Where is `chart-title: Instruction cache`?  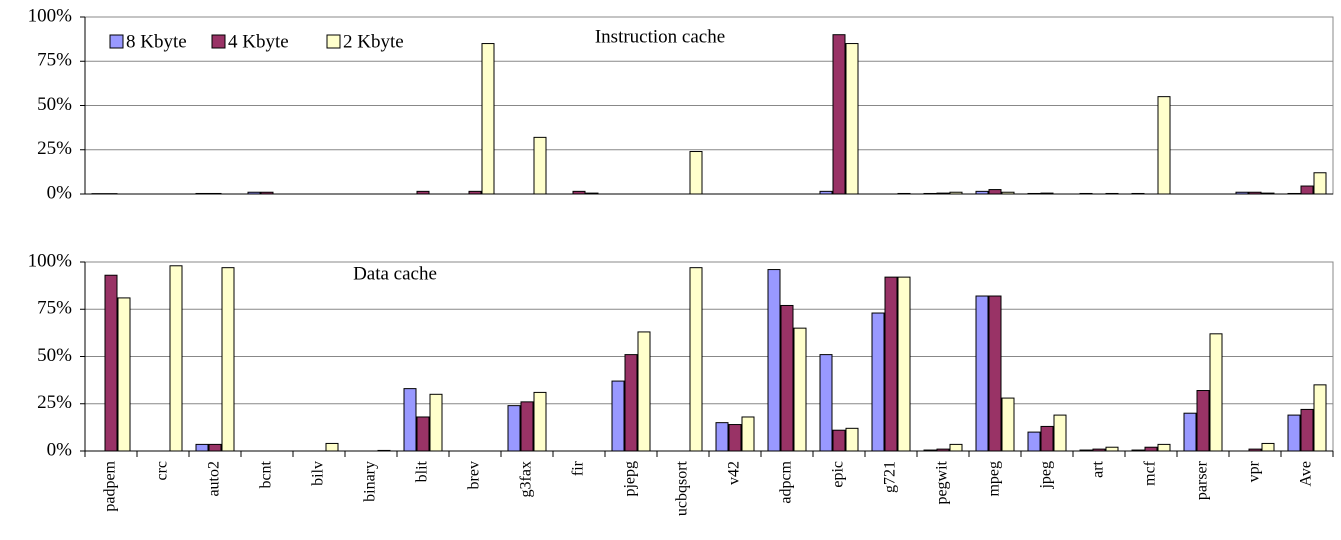
chart-title: Instruction cache is located at coordinates (660, 36).